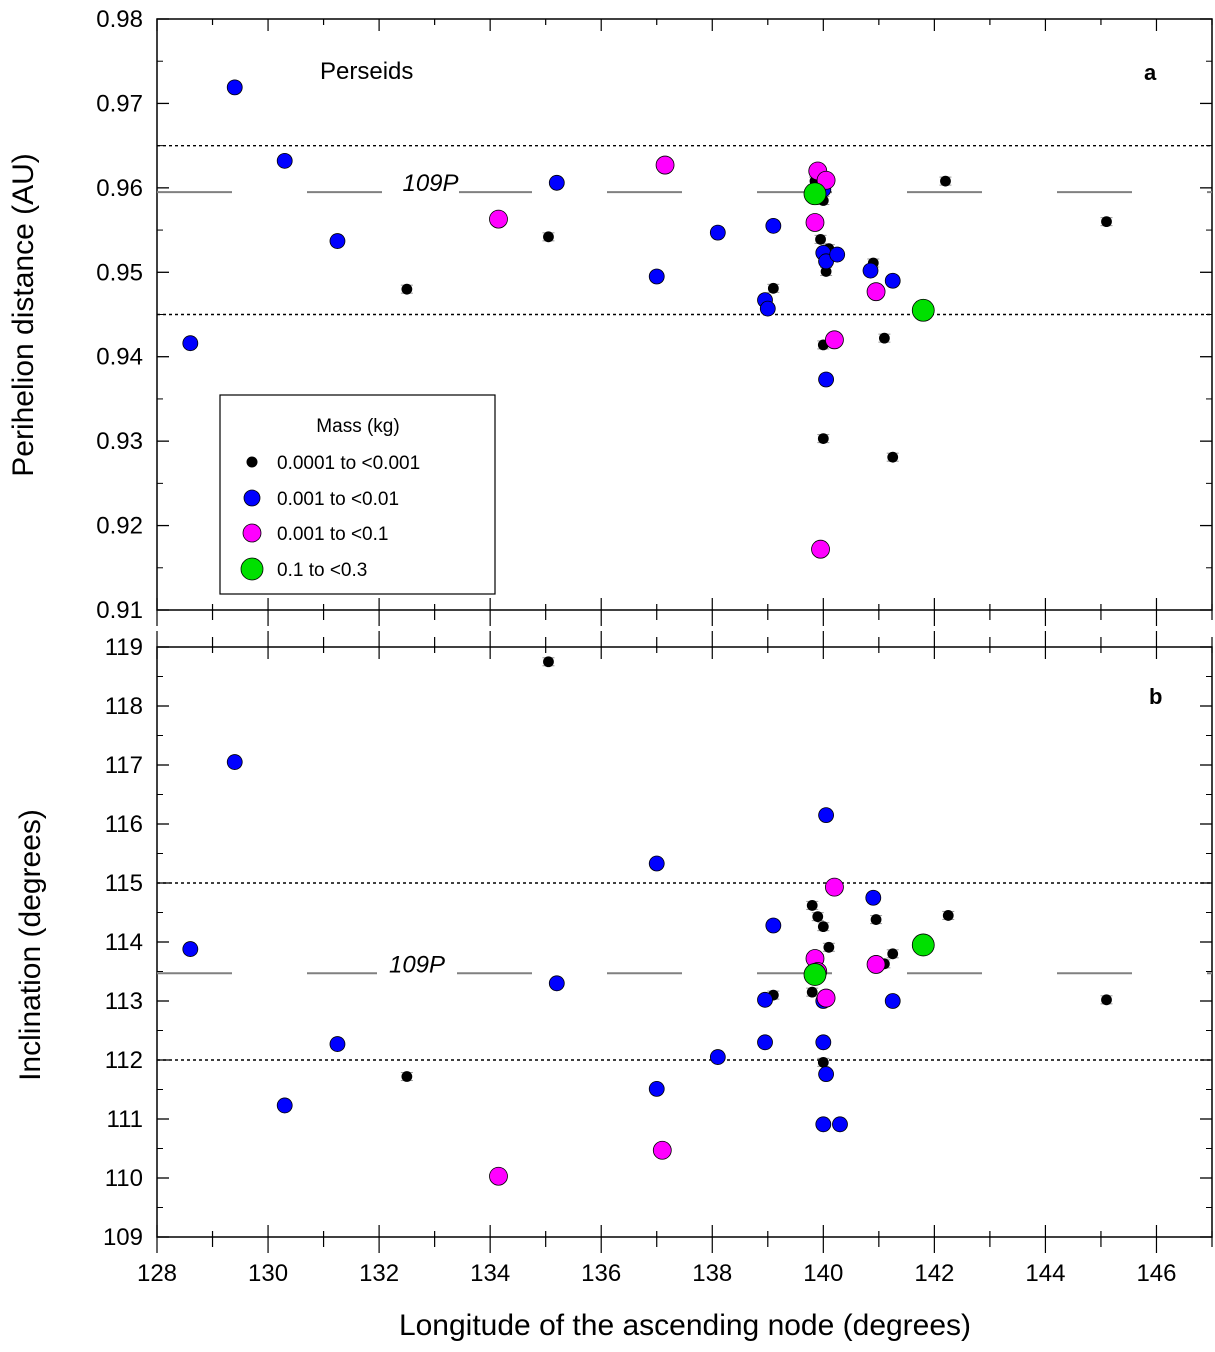 The image size is (1215, 1352). What do you see at coordinates (923, 945) in the screenshot?
I see `data-point-m4` at bounding box center [923, 945].